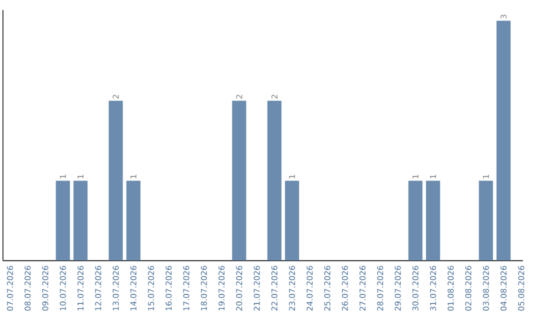 This screenshot has width=540, height=330. What do you see at coordinates (115, 288) in the screenshot?
I see `x-tick-label: 13.07.2026` at bounding box center [115, 288].